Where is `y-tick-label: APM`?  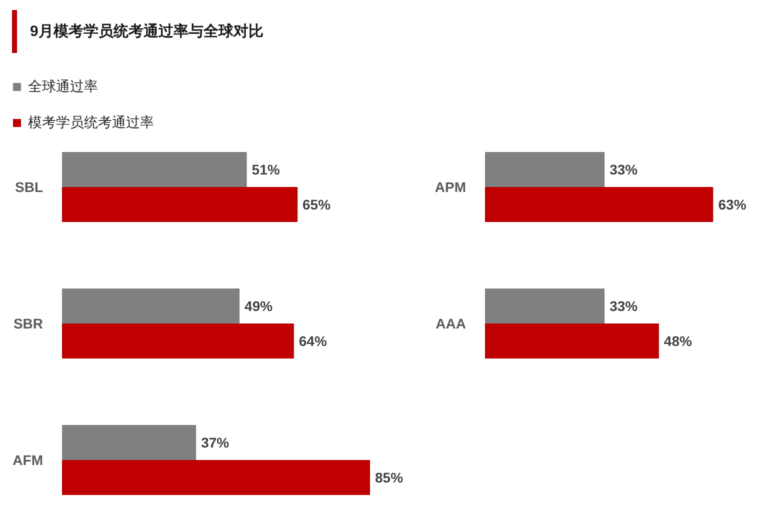
y-tick-label: APM is located at coordinates (450, 187).